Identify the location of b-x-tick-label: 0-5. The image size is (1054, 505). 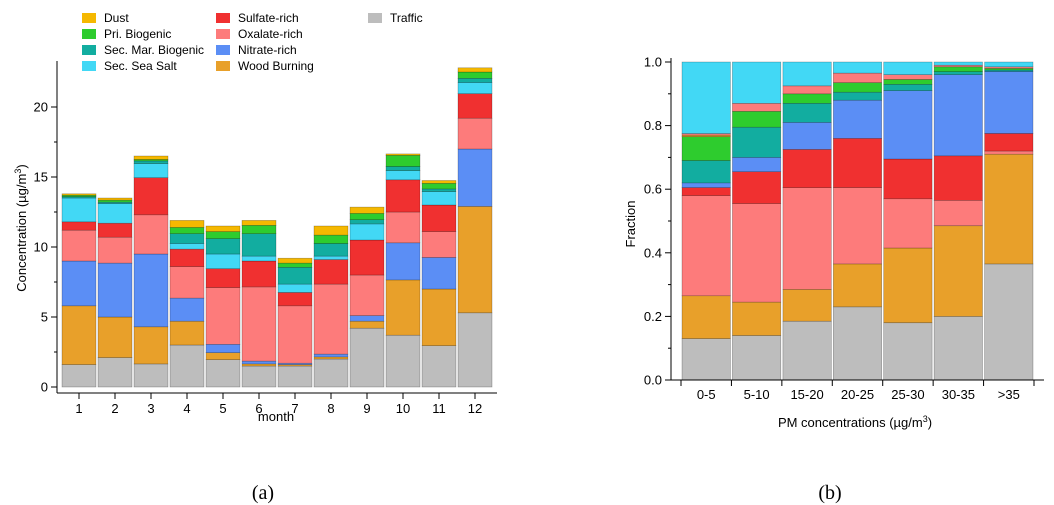
(706, 394).